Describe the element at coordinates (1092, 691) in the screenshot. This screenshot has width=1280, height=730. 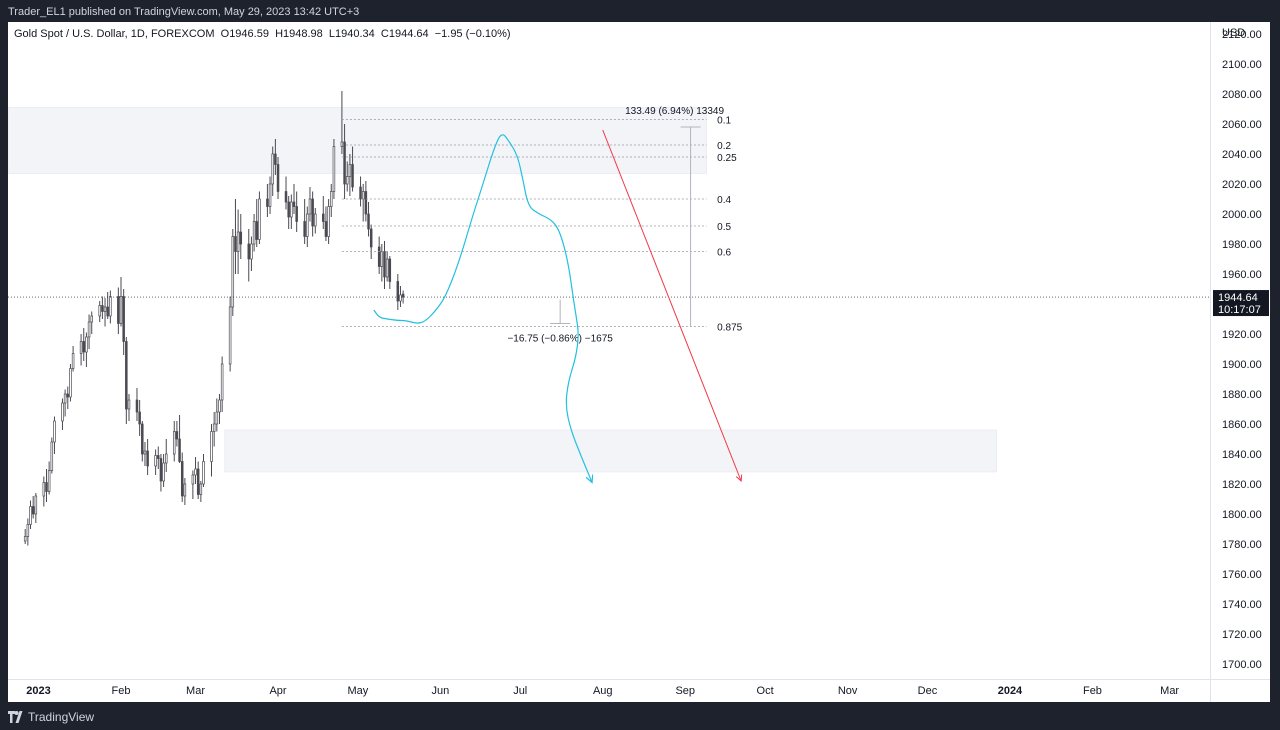
I see `x-tick-label: Feb` at that location.